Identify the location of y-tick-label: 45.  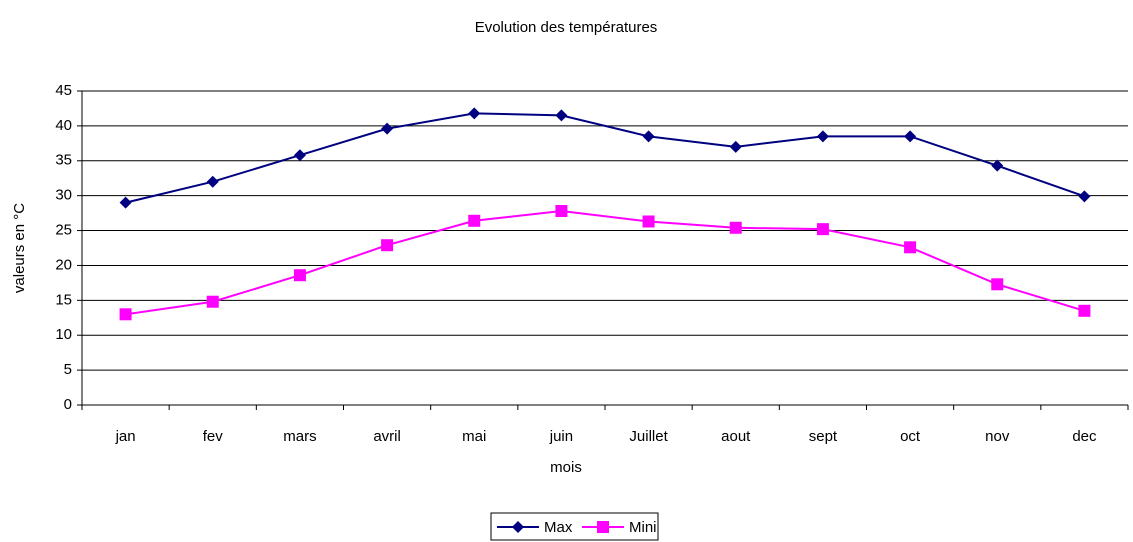
(63, 90).